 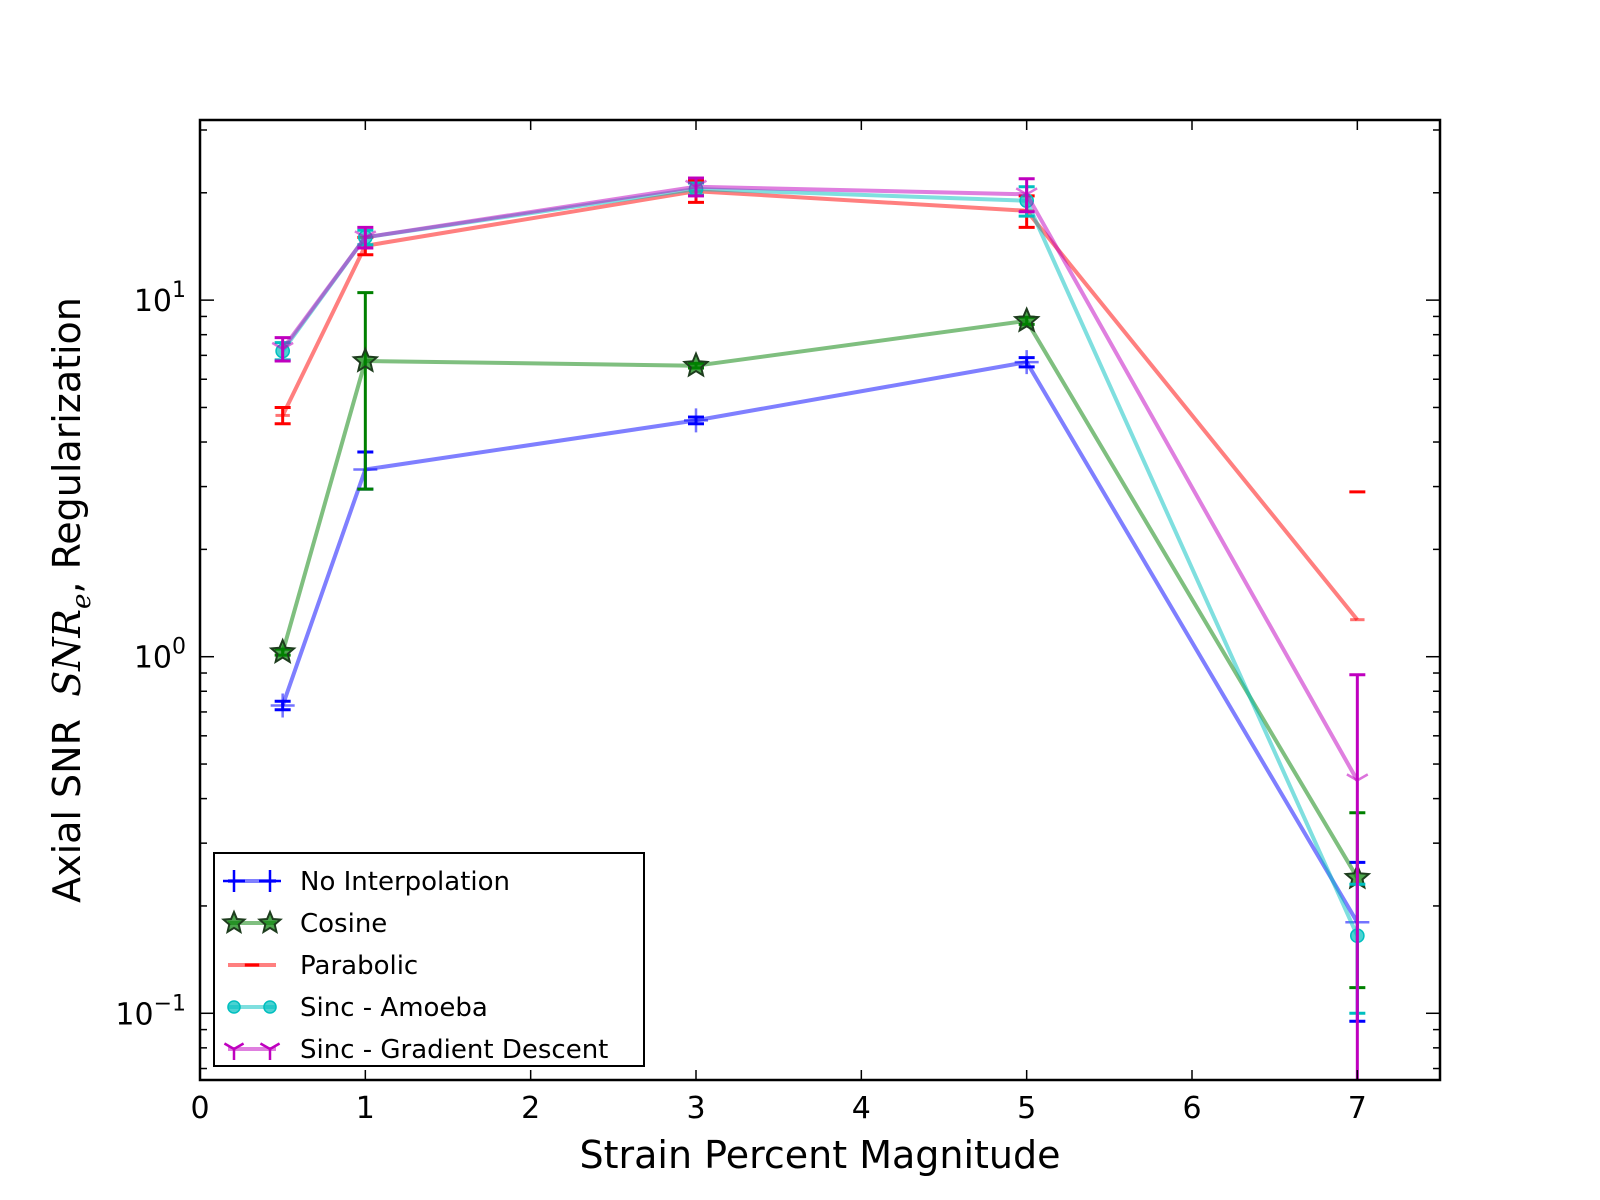 What do you see at coordinates (67, 653) in the screenshot?
I see `y-axis-label-math: SNR` at bounding box center [67, 653].